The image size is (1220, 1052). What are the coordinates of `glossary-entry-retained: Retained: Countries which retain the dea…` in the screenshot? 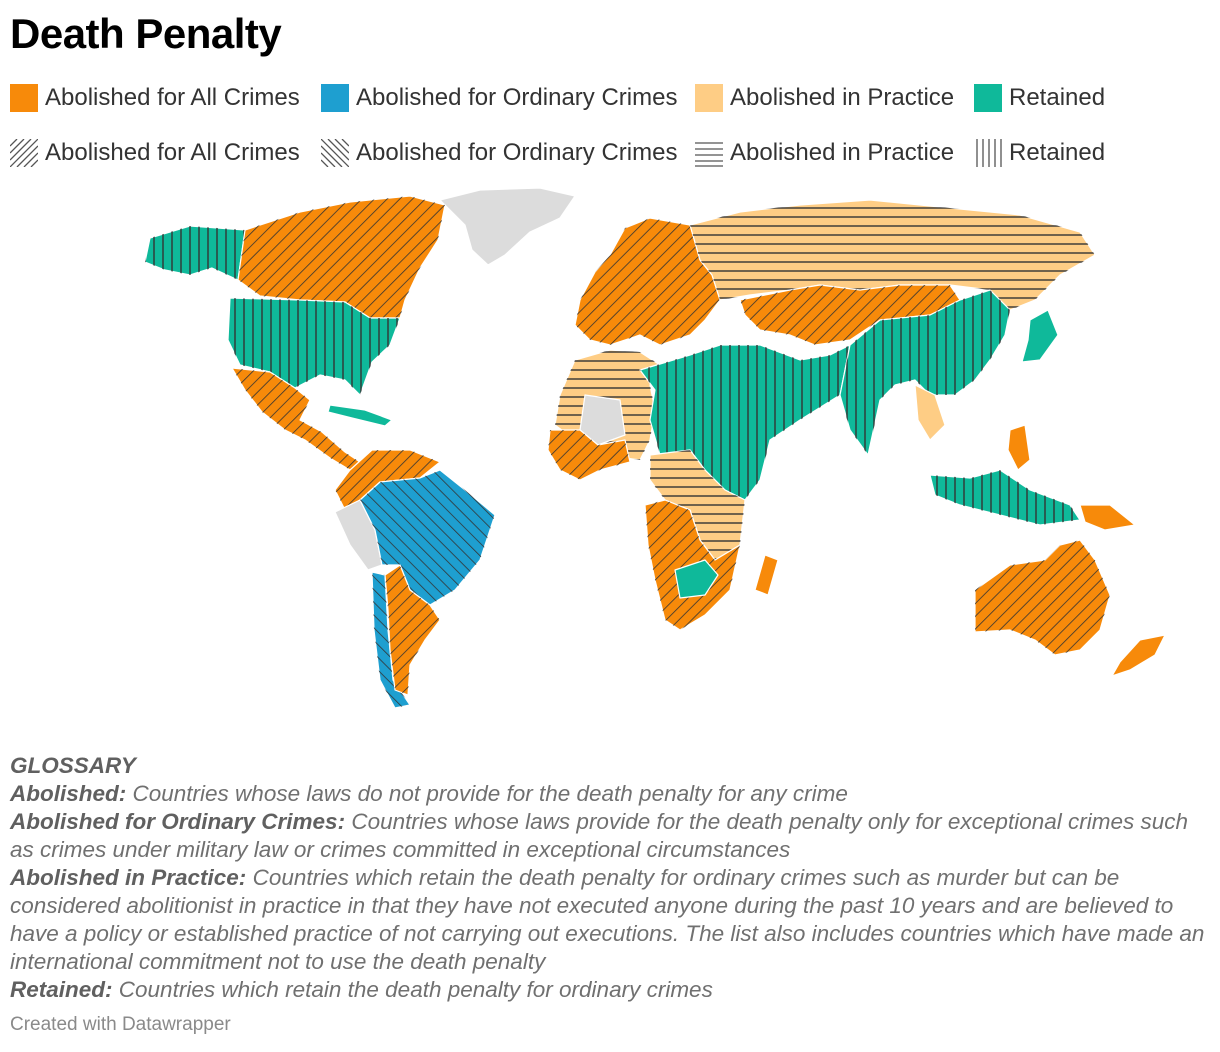 It's located at (610, 990).